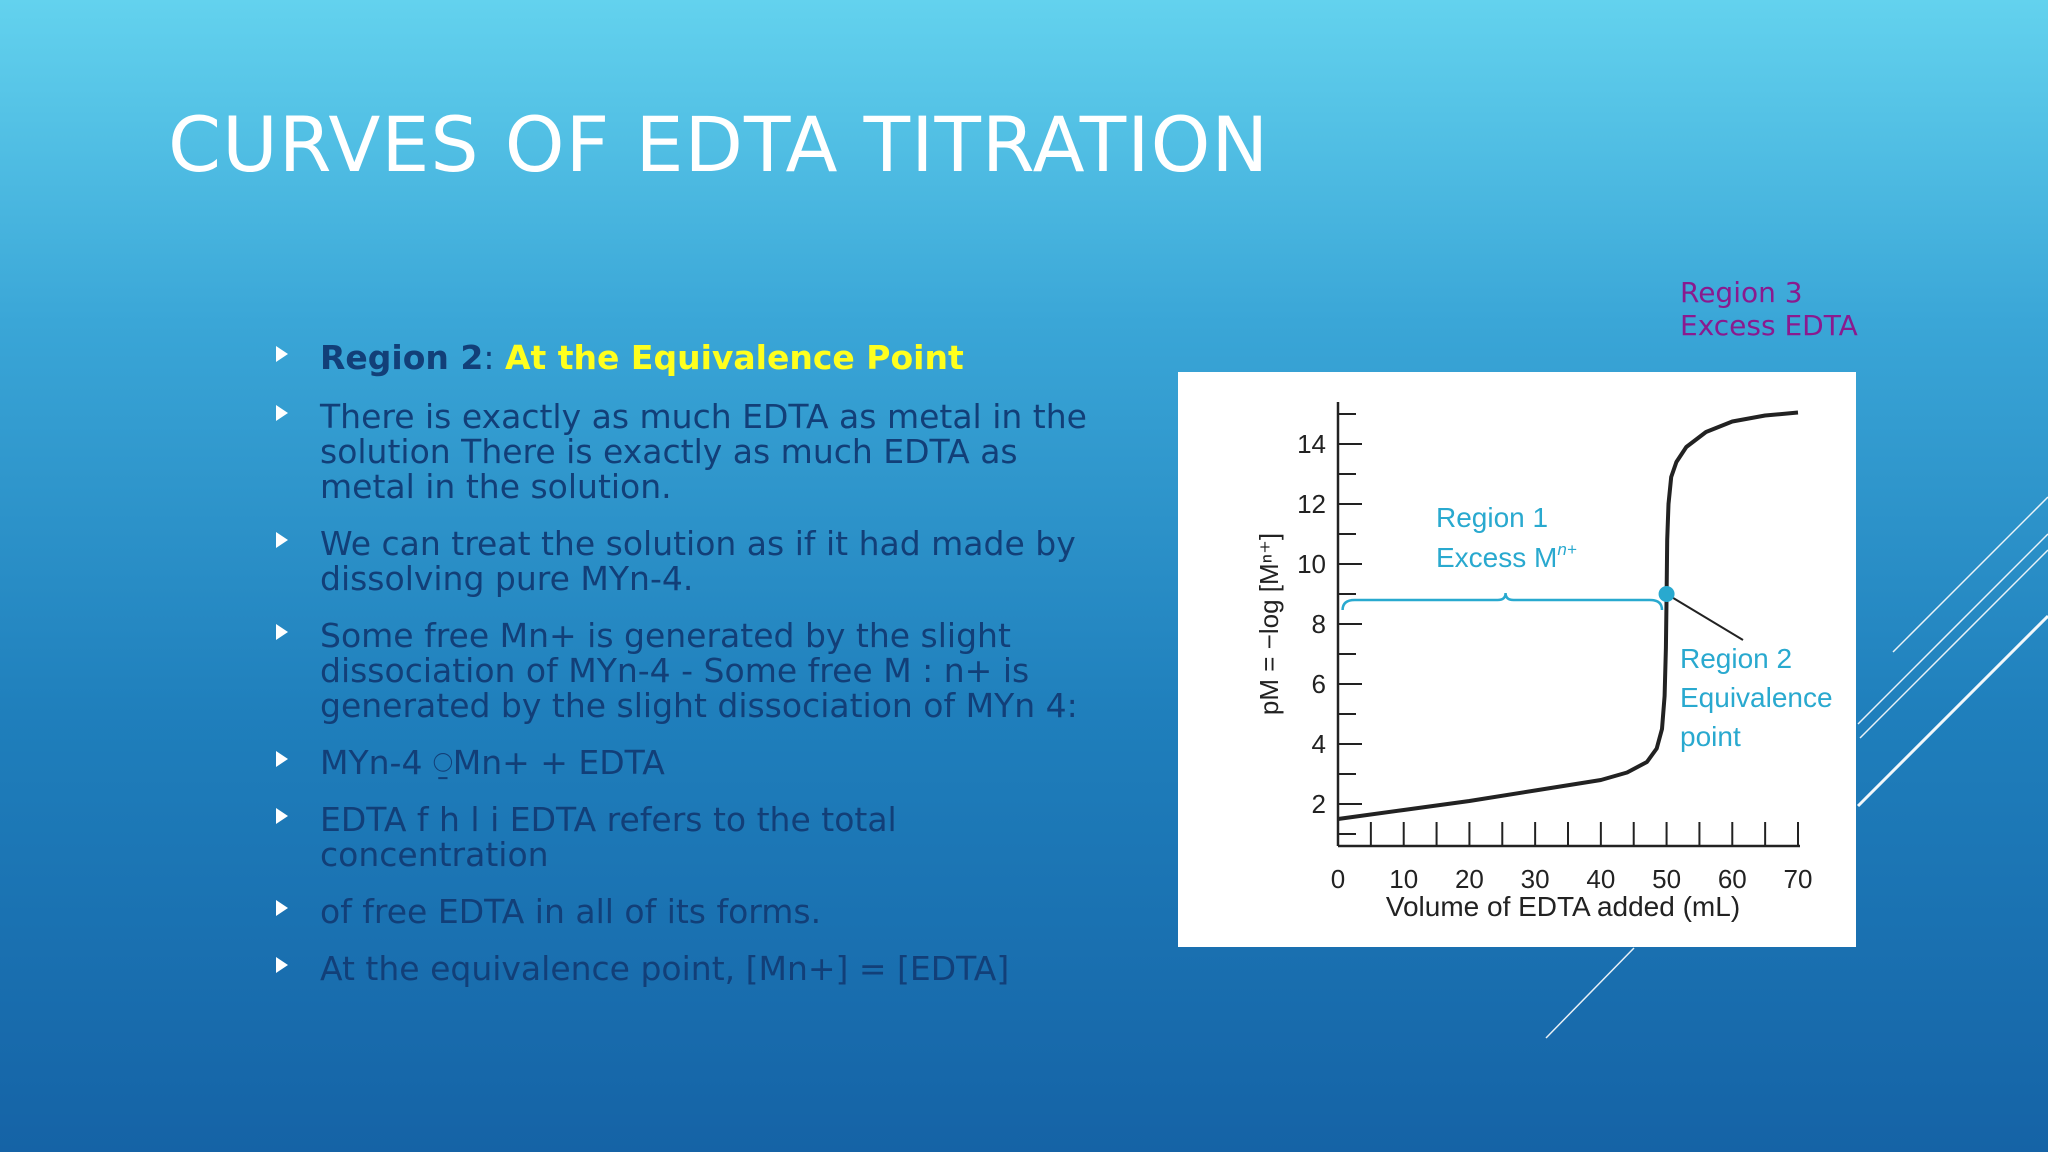  Describe the element at coordinates (1319, 684) in the screenshot. I see `y-tick-label: 6` at that location.